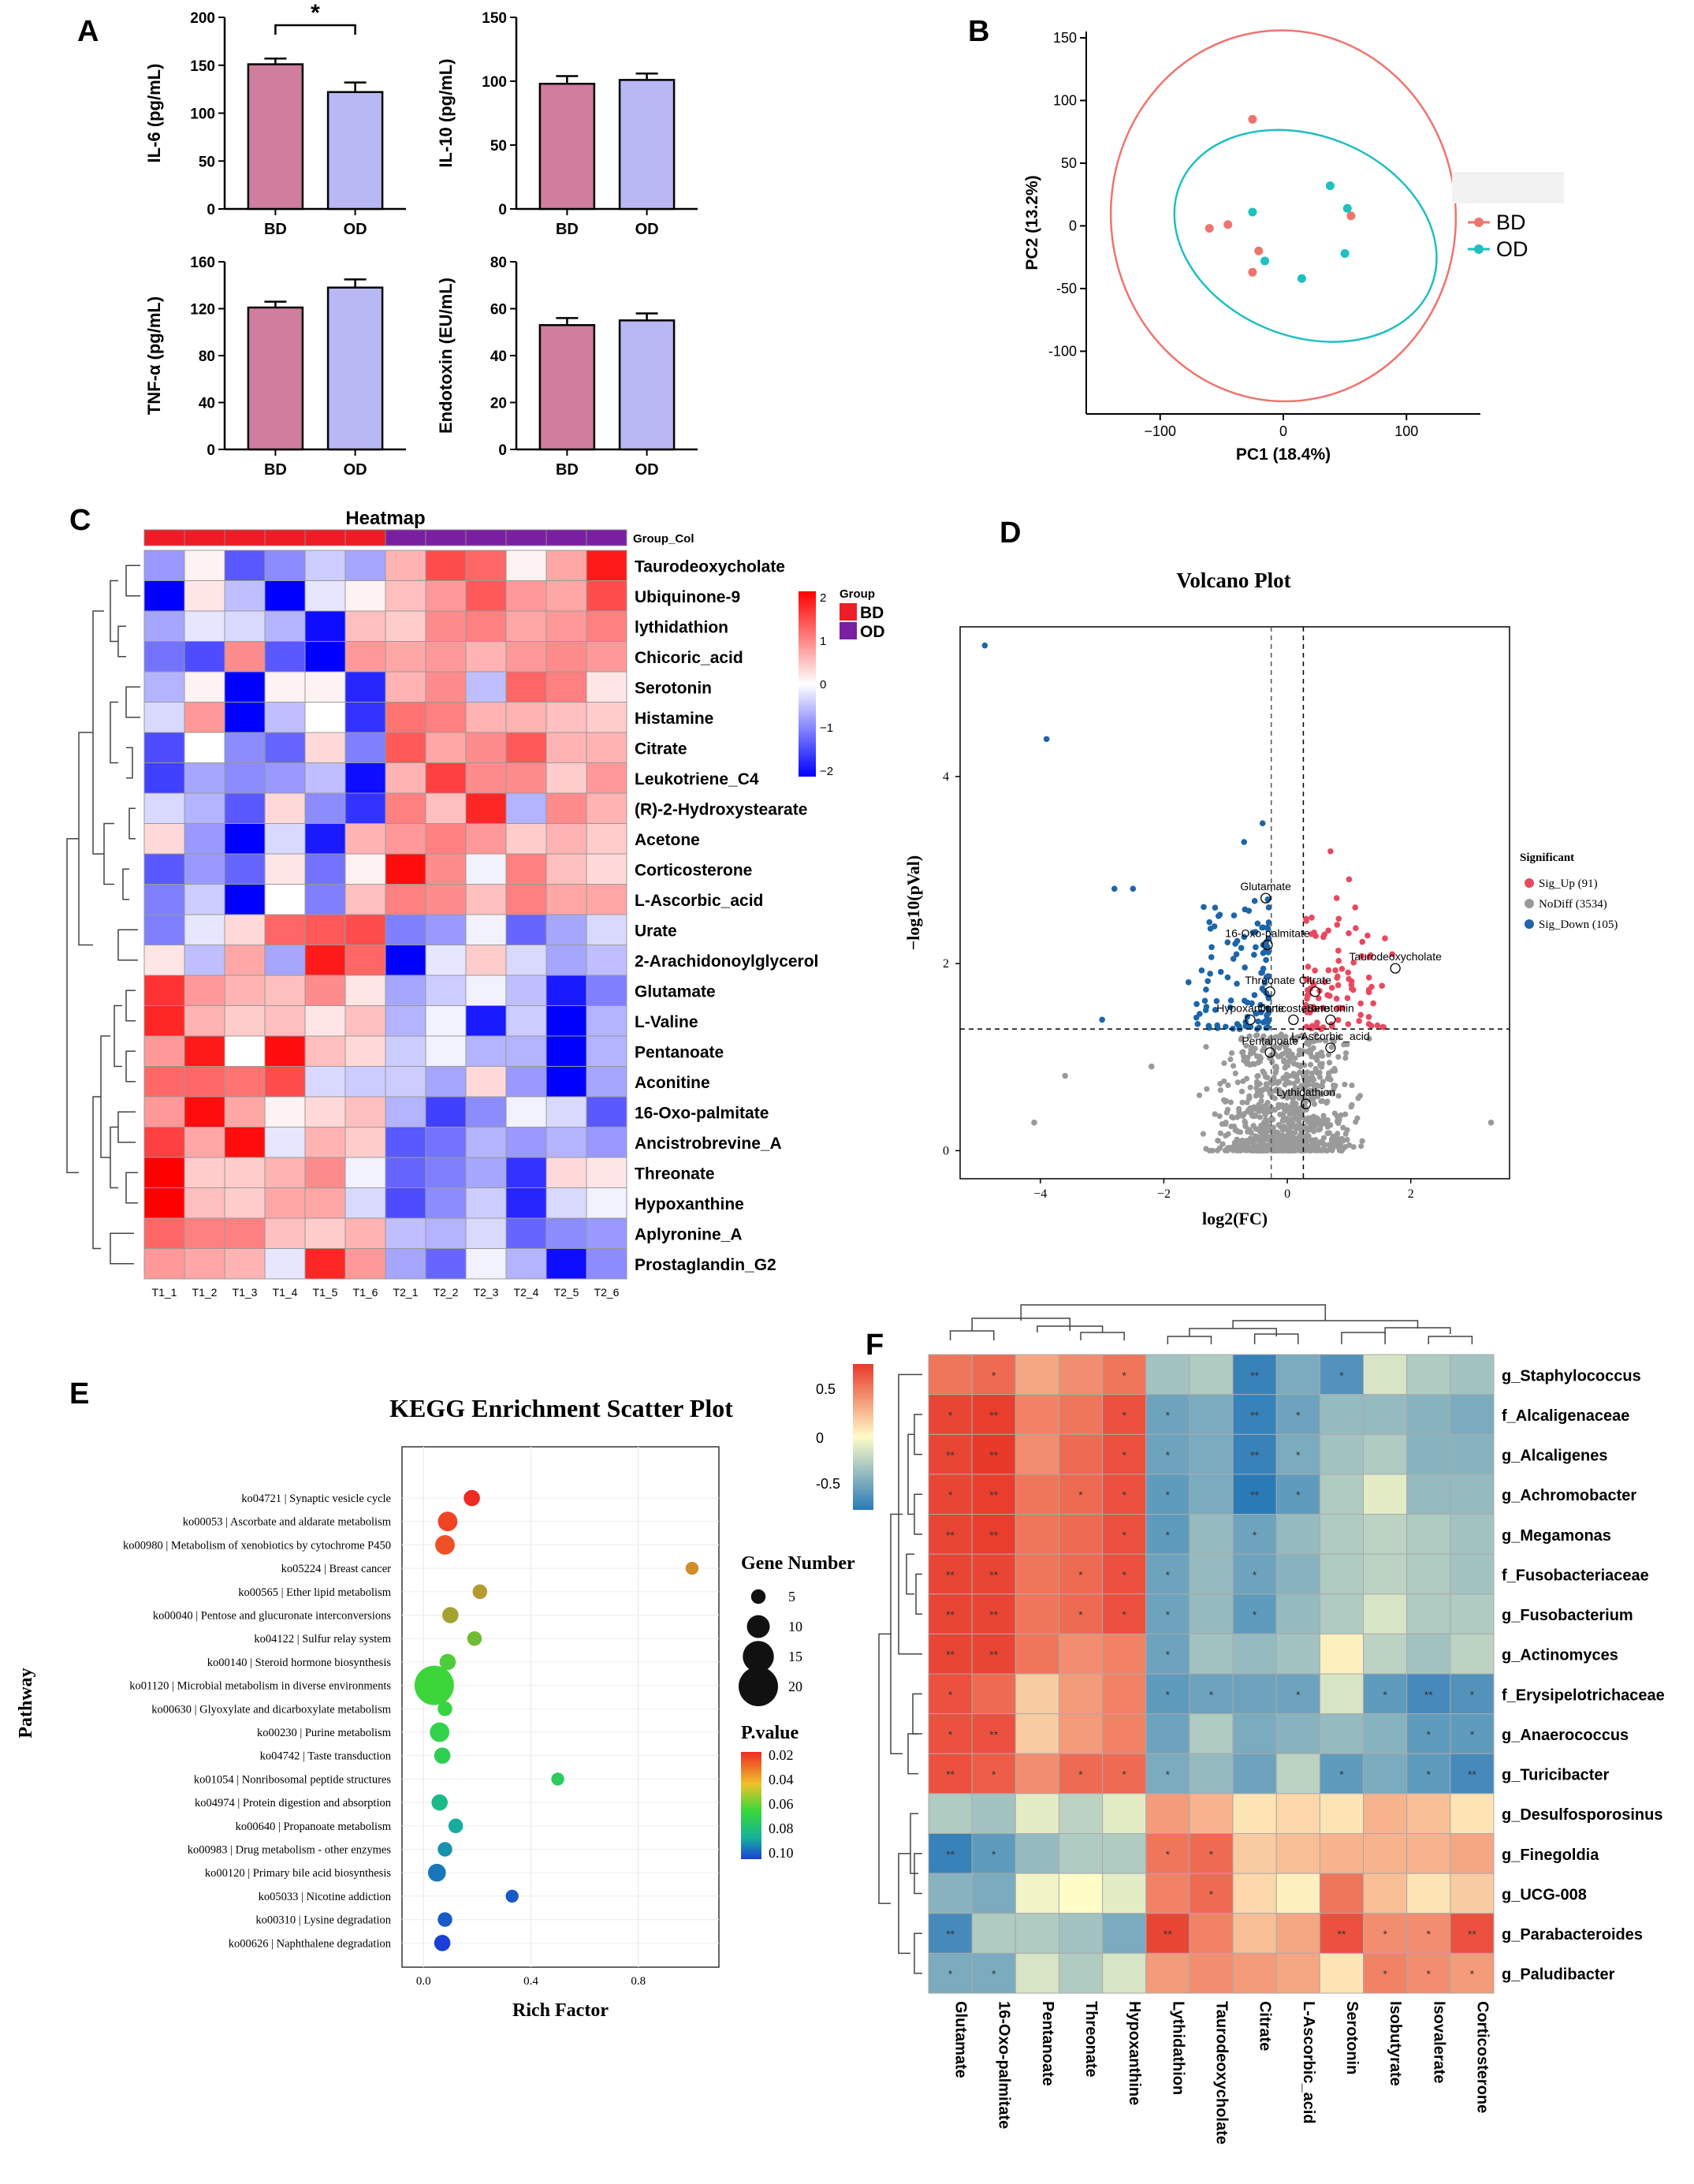 This screenshot has width=1694, height=2184. Describe the element at coordinates (1575, 1575) in the screenshot. I see `row-label: f_Fusobacteriaceae` at that location.